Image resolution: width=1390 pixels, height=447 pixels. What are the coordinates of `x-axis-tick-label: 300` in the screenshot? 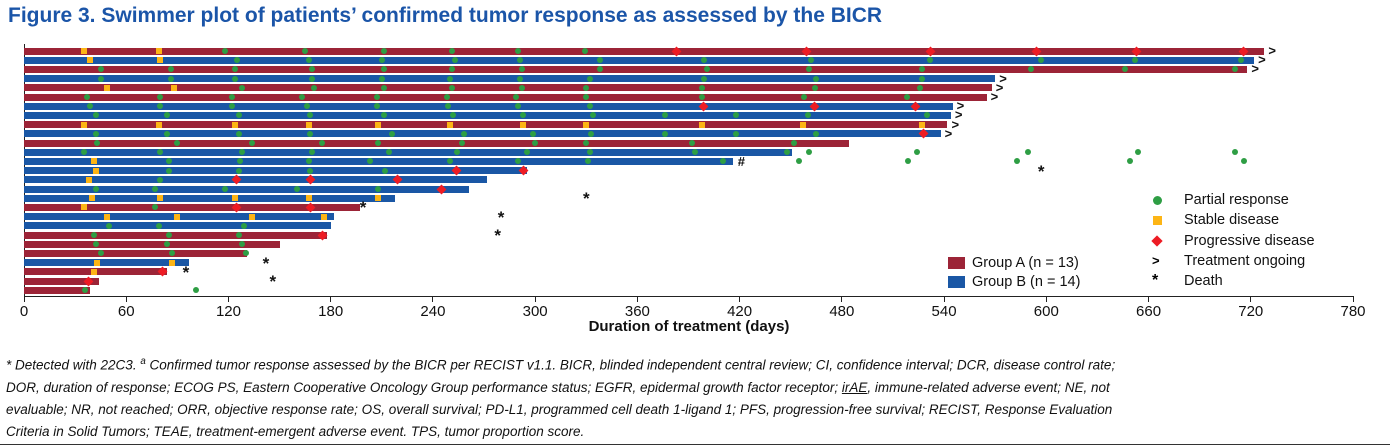 It's located at (535, 311).